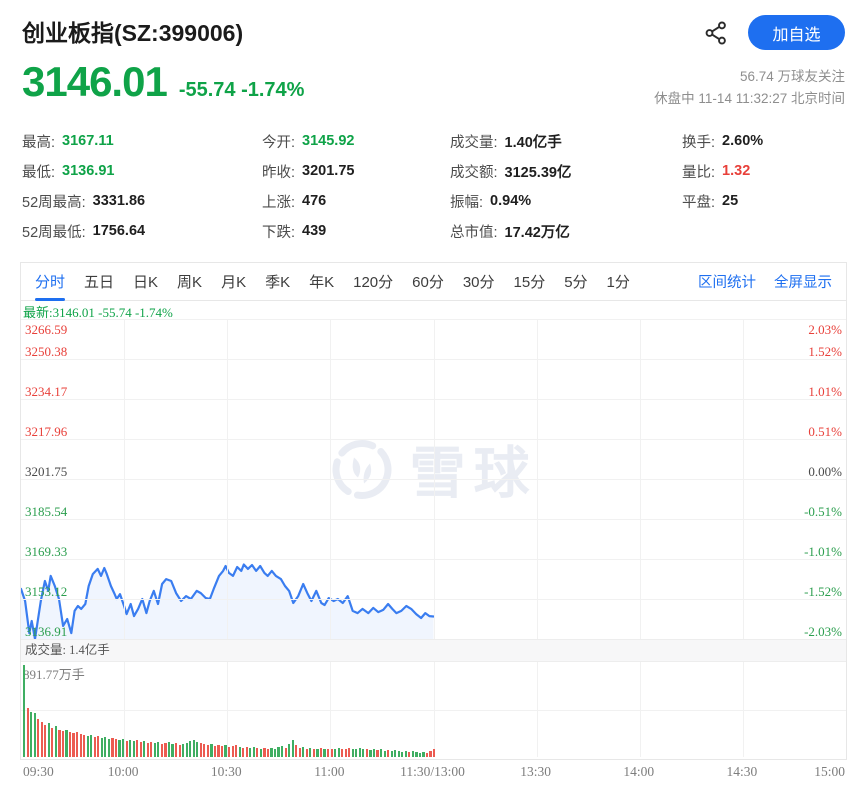 This screenshot has height=790, width=865. I want to click on market-status: 休盘中 11-14 11:32:27 北京时间, so click(749, 98).